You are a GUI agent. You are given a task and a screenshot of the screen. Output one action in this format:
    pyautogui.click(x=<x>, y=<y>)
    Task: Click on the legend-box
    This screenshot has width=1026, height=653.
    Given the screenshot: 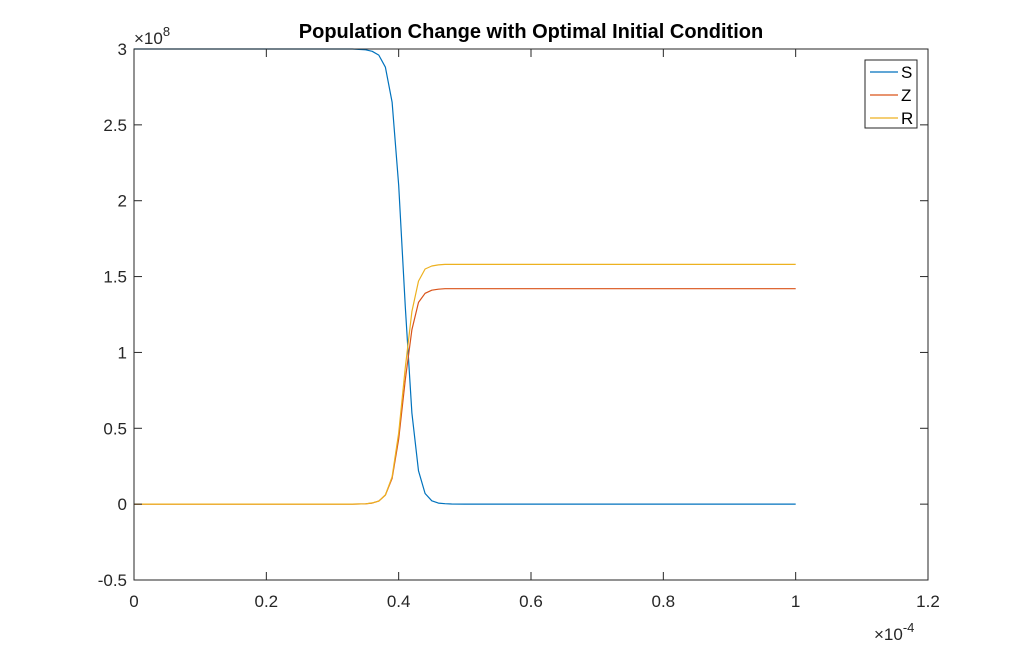 What is the action you would take?
    pyautogui.click(x=891, y=94)
    